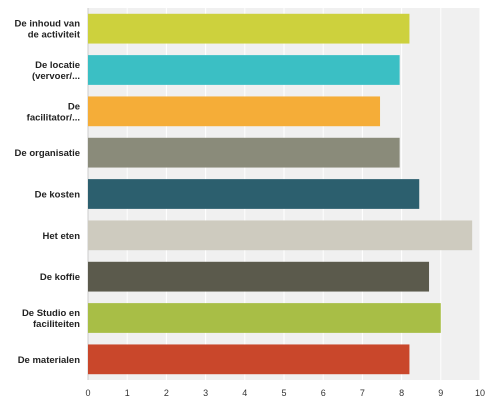  What do you see at coordinates (205, 393) in the screenshot?
I see `x-tick-label: 3` at bounding box center [205, 393].